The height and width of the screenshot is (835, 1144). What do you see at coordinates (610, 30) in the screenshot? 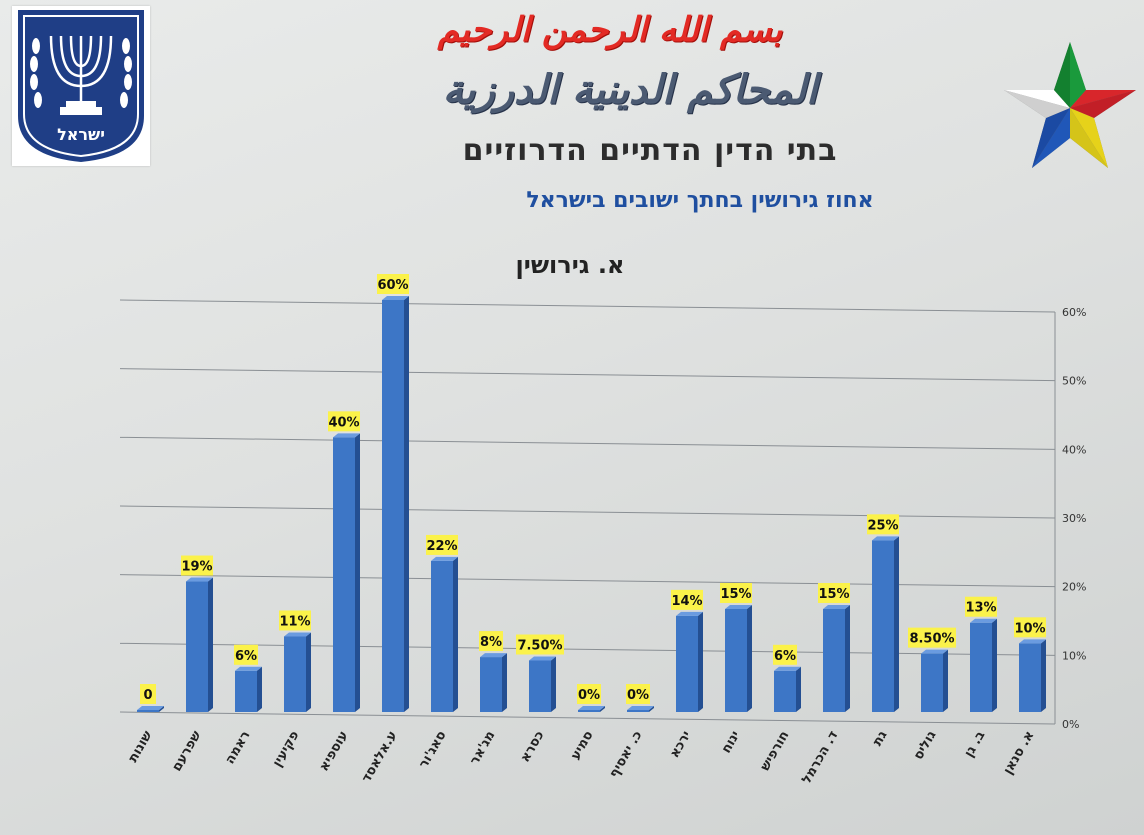
I see `basmala-text: بسم الله الرحمن الرحيم` at bounding box center [610, 30].